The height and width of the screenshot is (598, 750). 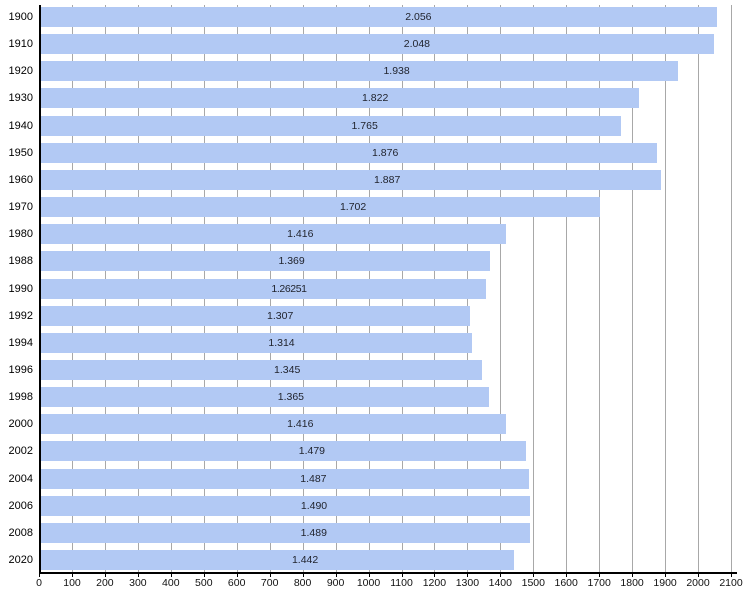 What do you see at coordinates (39, 583) in the screenshot?
I see `x-axis-tick-label: 0` at bounding box center [39, 583].